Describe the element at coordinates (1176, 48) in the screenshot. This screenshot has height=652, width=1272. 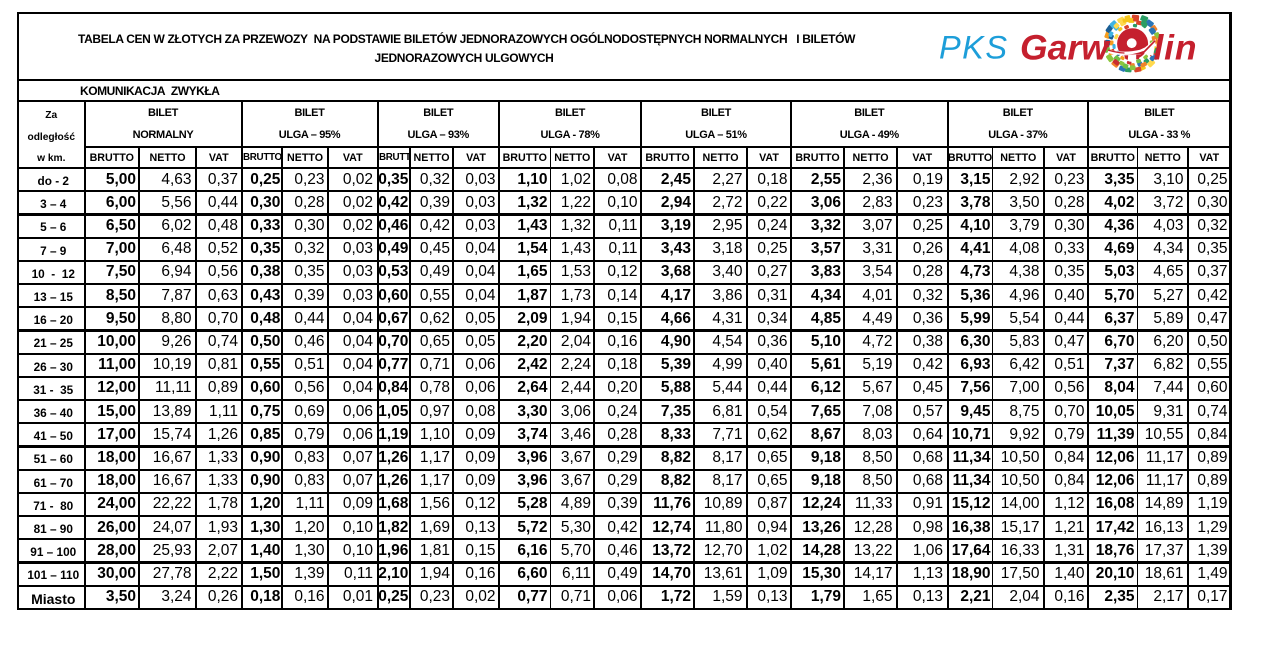
I see `svg-text: lin` at that location.